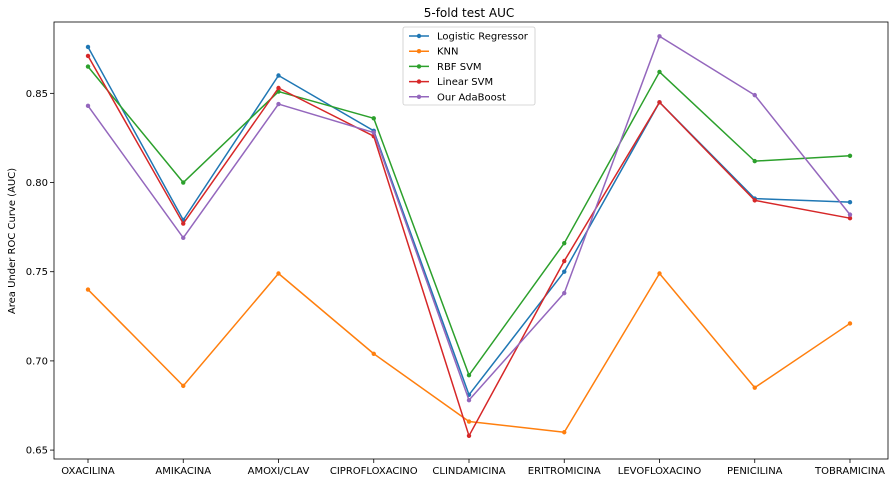  I want to click on y-tick-label: 0.70, so click(37, 361).